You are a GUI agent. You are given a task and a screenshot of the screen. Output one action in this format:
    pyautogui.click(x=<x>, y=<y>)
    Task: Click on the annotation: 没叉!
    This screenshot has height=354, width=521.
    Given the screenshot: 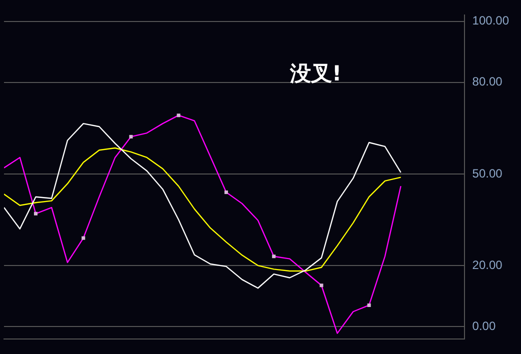 What is the action you would take?
    pyautogui.click(x=315, y=73)
    